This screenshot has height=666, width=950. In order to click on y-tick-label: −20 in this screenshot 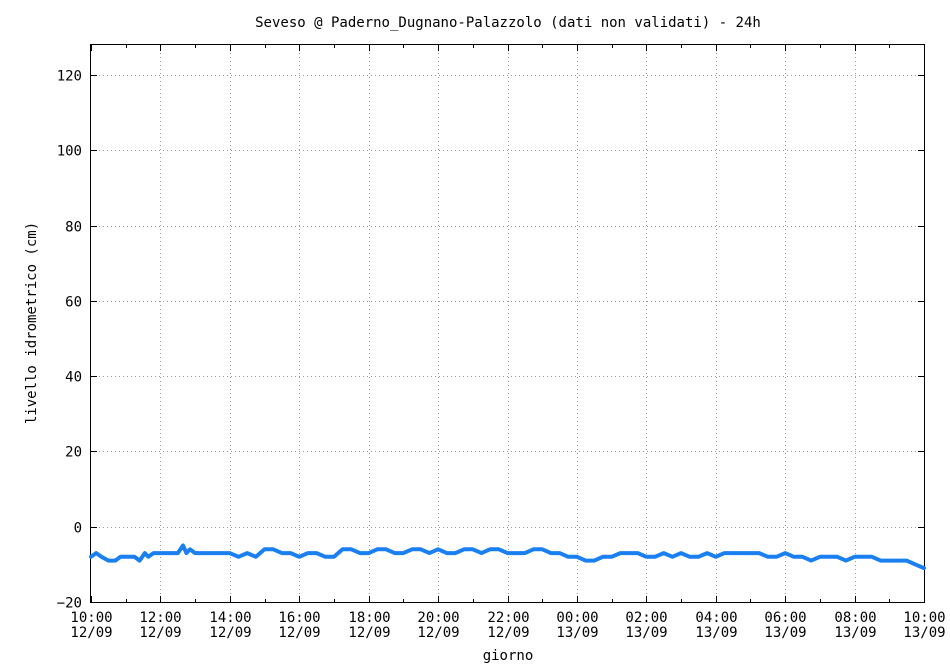, I will do `click(69, 604)`.